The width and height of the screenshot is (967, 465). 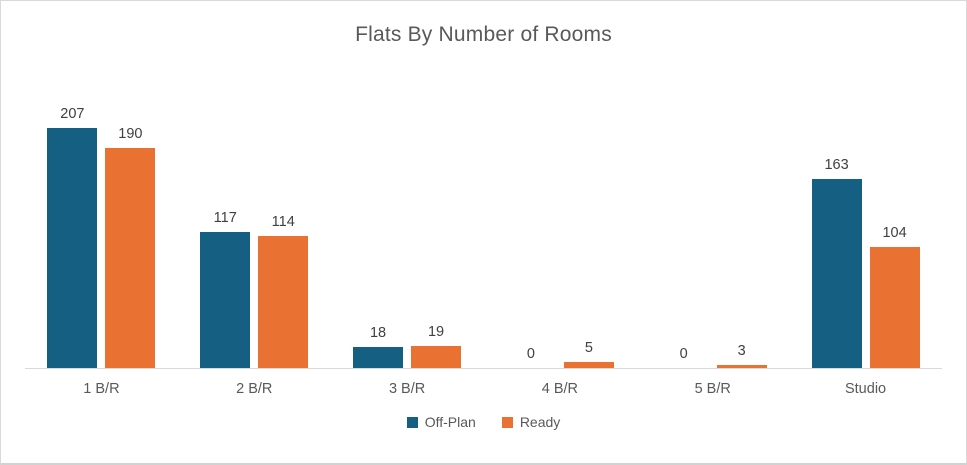 What do you see at coordinates (450, 422) in the screenshot?
I see `legend-label: Off-Plan` at bounding box center [450, 422].